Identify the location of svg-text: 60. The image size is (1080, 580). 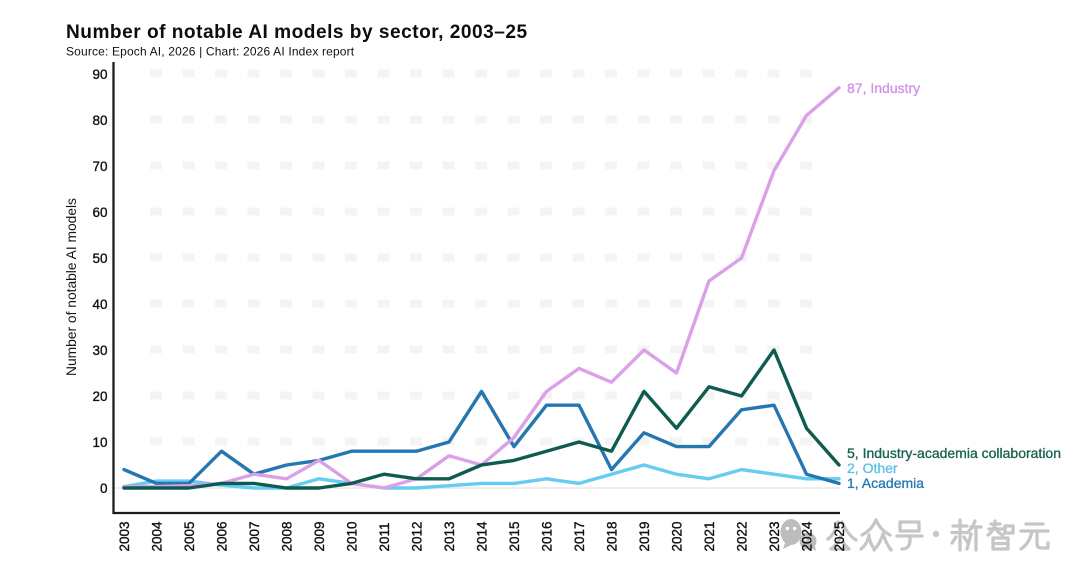
(99, 212).